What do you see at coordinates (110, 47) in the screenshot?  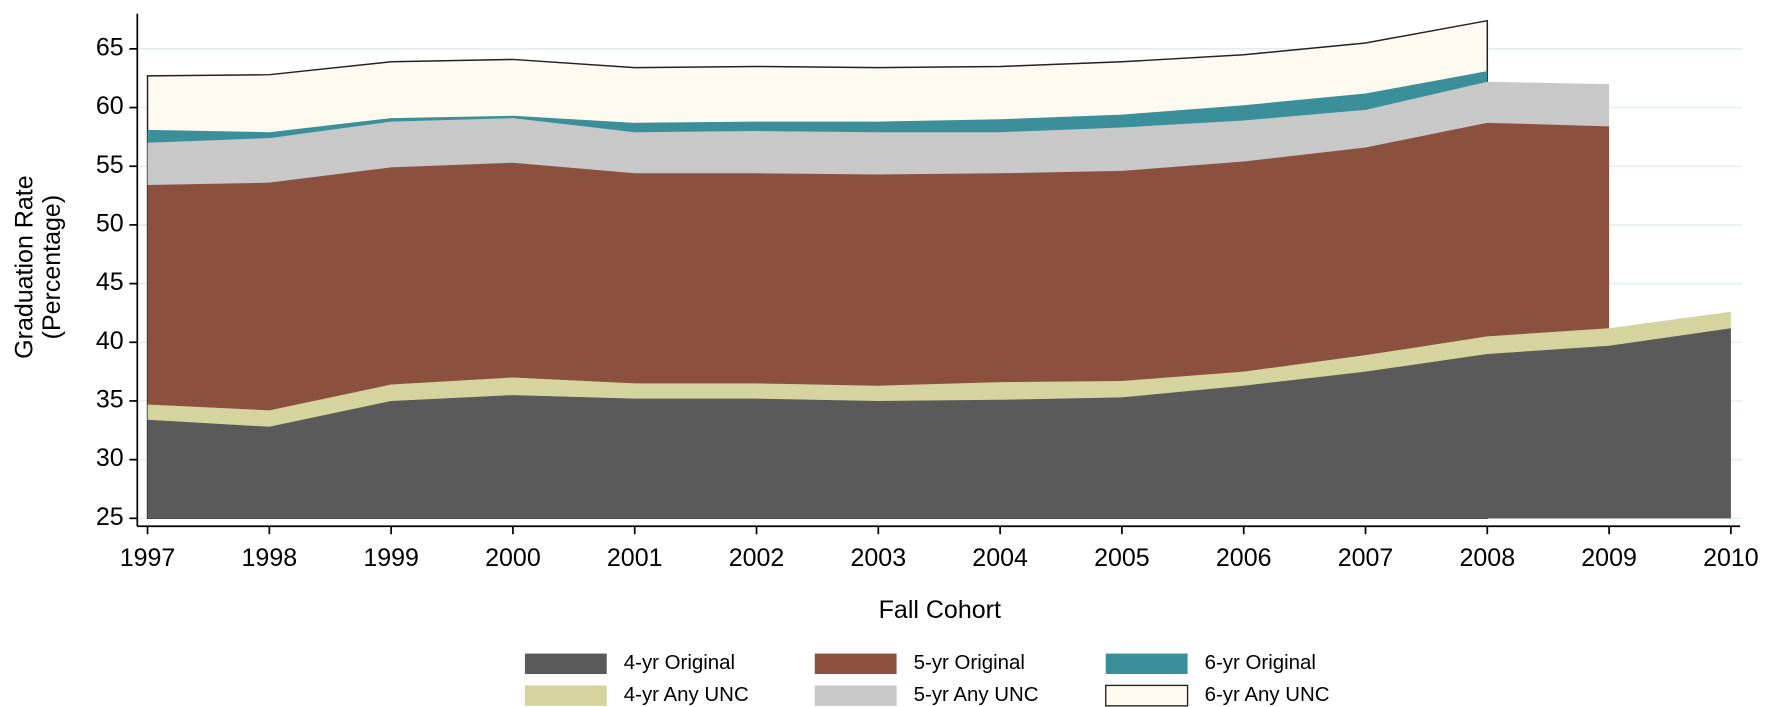 I see `y-tick-label: 65` at bounding box center [110, 47].